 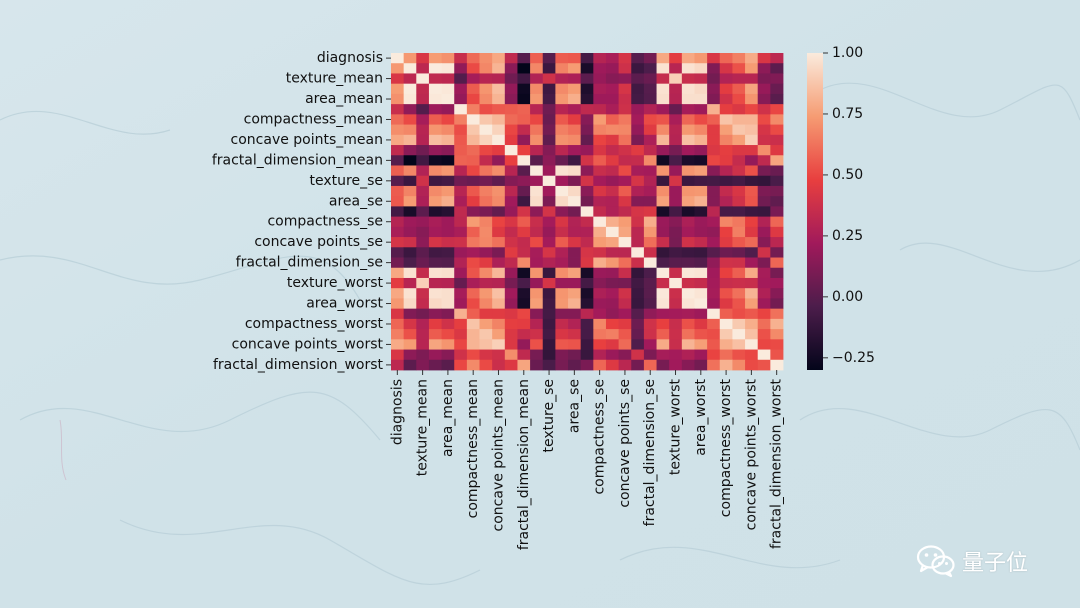 What do you see at coordinates (549, 415) in the screenshot?
I see `x-tick-label: texture_se` at bounding box center [549, 415].